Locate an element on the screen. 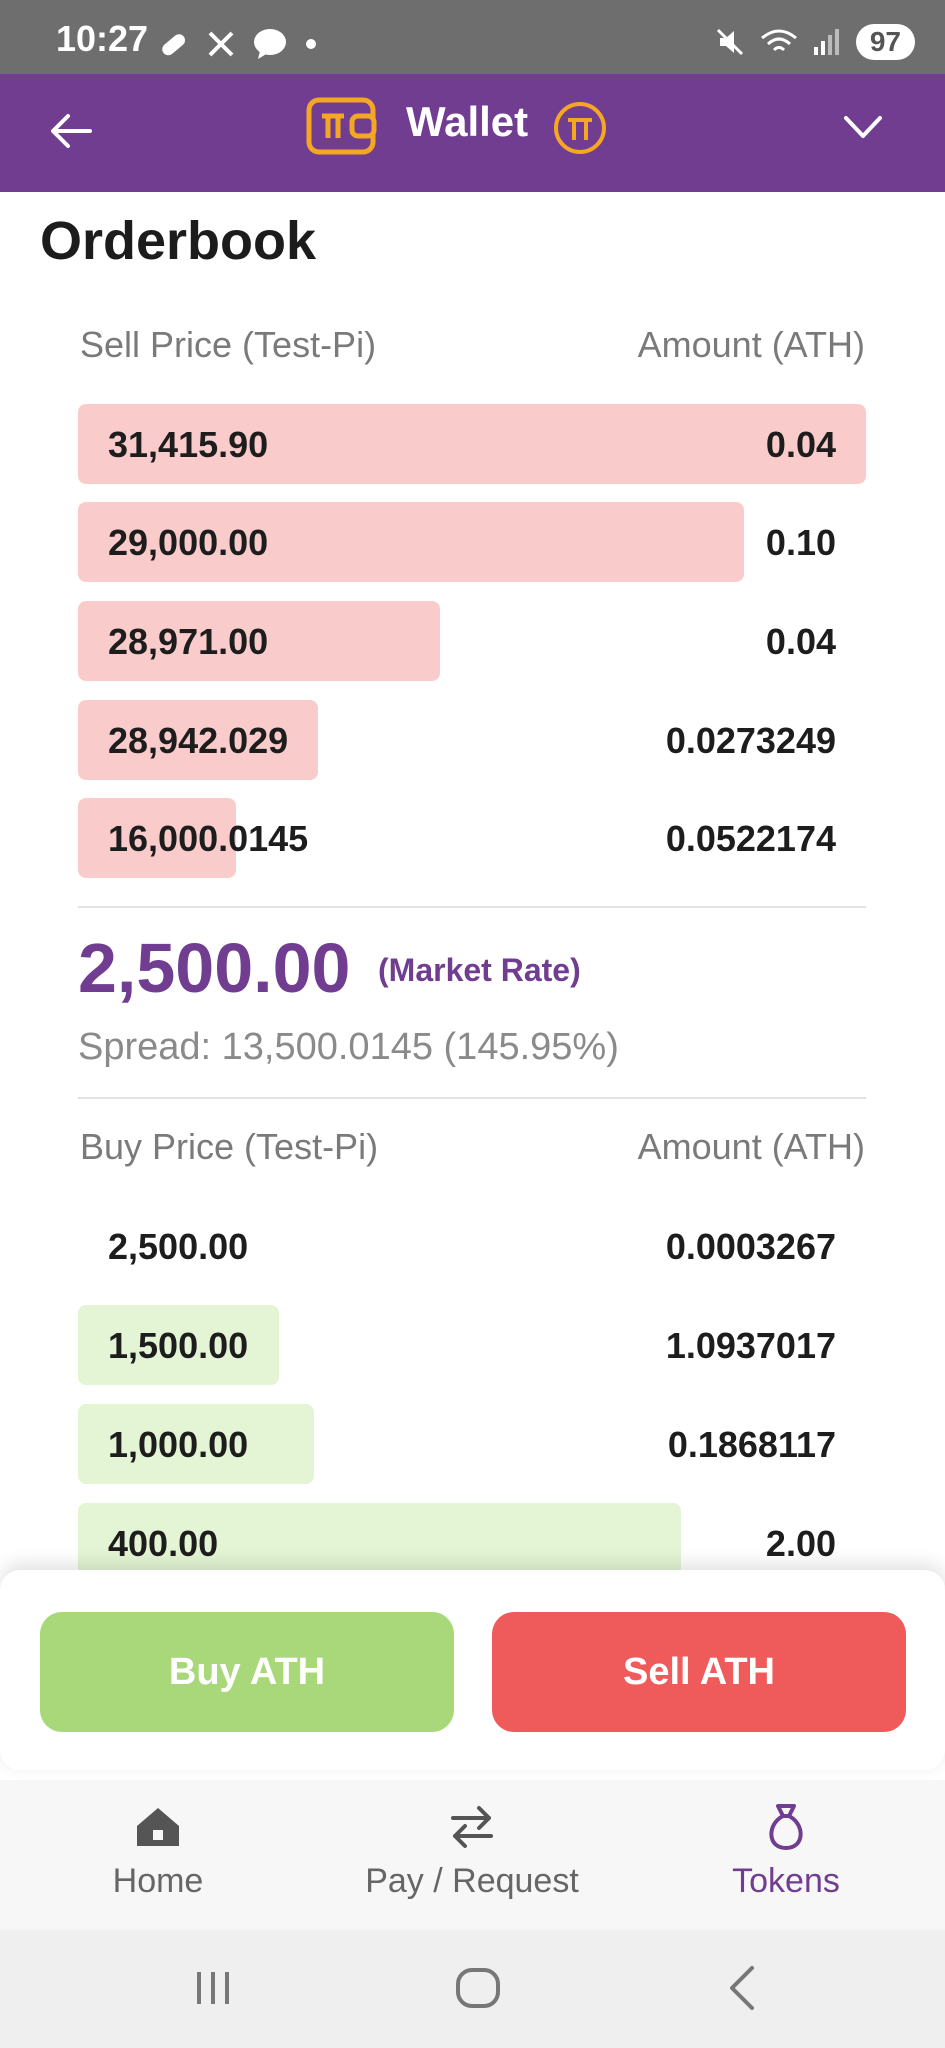 This screenshot has height=2048, width=945. buy-order-row: 1,000.00 0.1868117 is located at coordinates (472, 1444).